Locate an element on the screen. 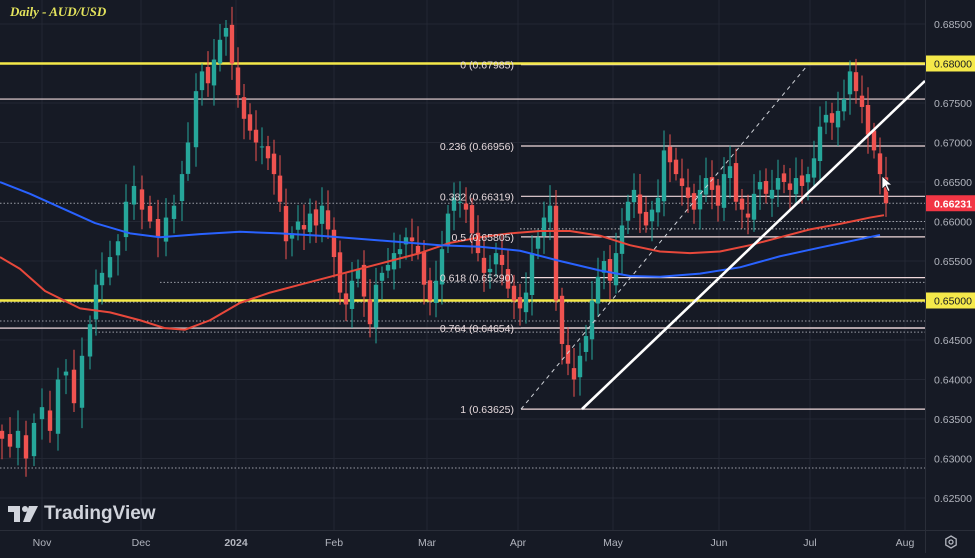 This screenshot has height=558, width=975. cursor-arrow-icon is located at coordinates (887, 184).